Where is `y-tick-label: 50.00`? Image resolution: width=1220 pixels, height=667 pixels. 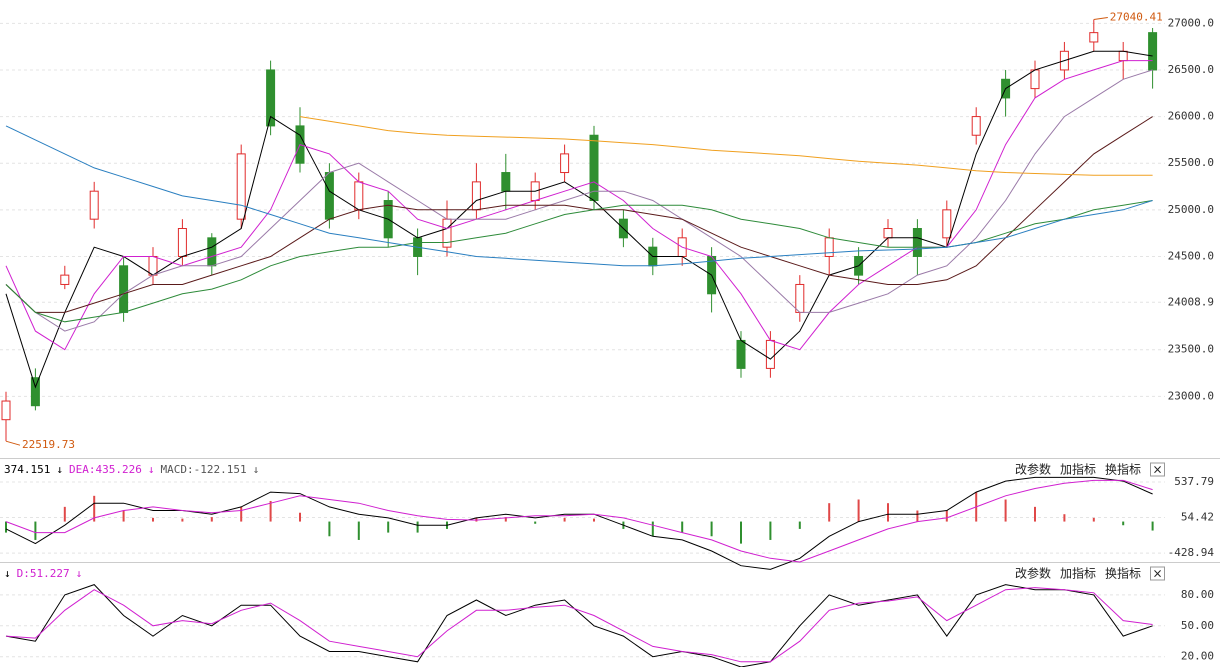 y-tick-label: 50.00 is located at coordinates (1197, 625).